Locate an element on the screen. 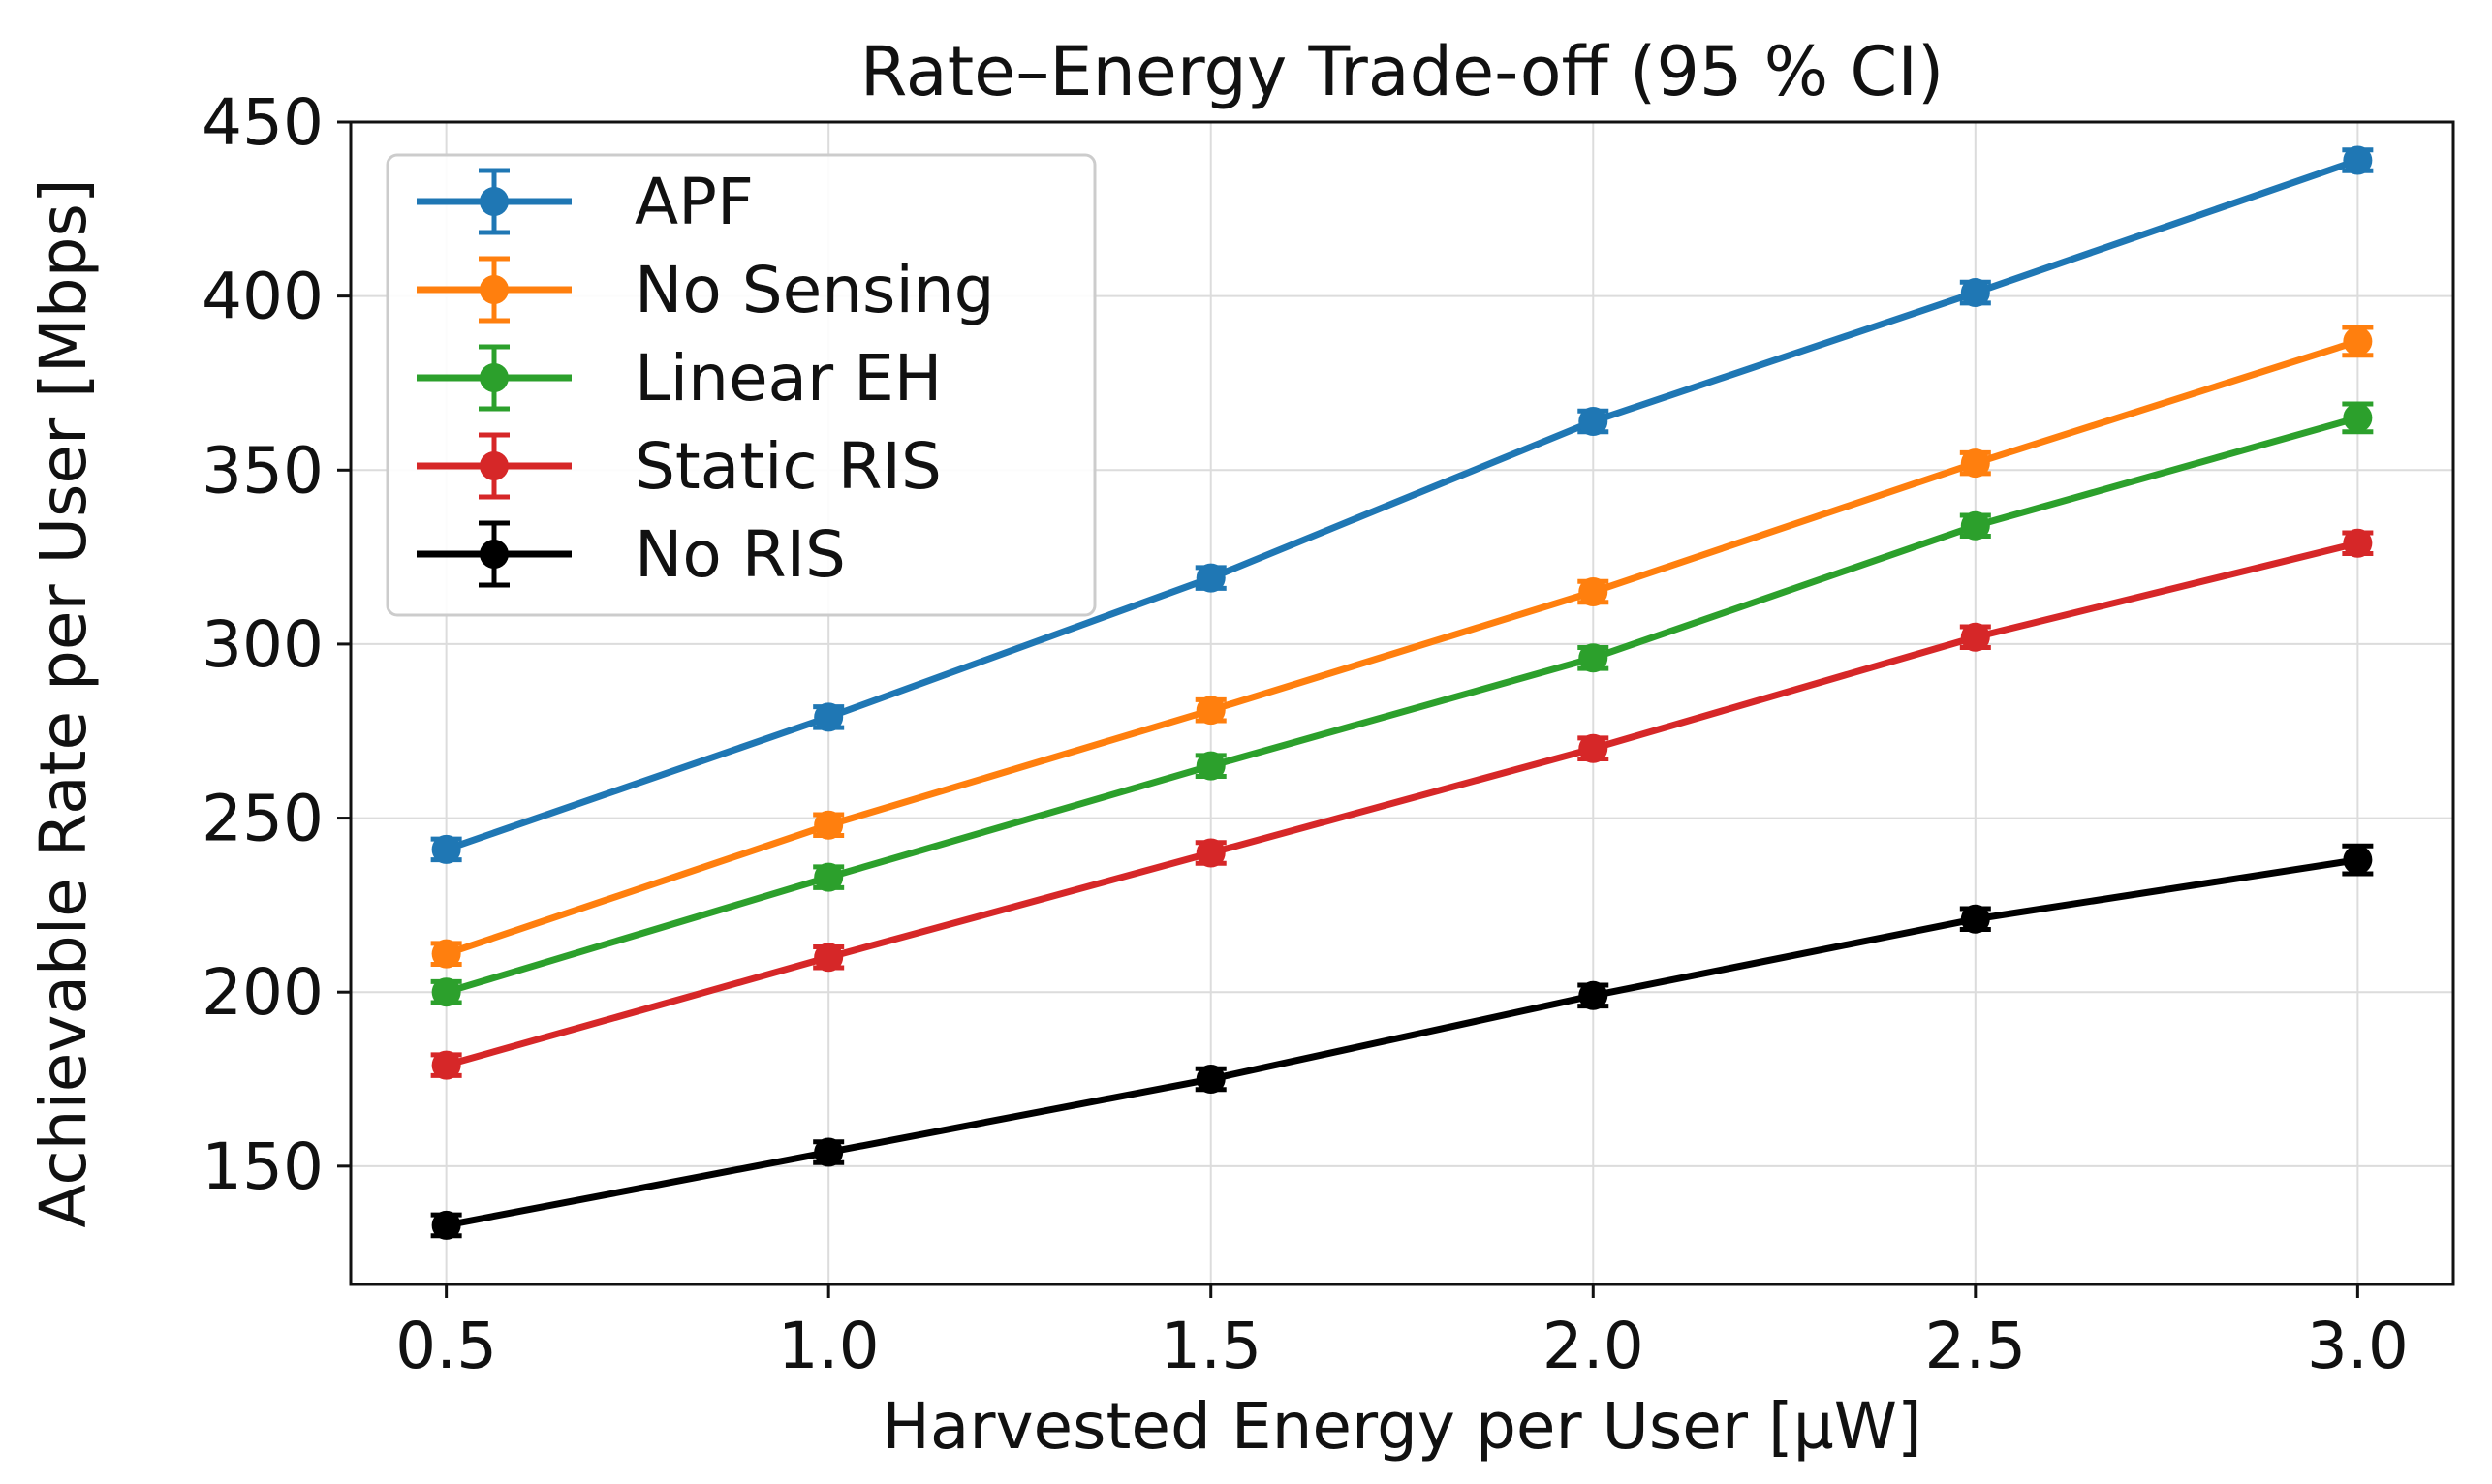  chart-title: Rate–Energy Trade-off (95 % CI) is located at coordinates (1402, 71).